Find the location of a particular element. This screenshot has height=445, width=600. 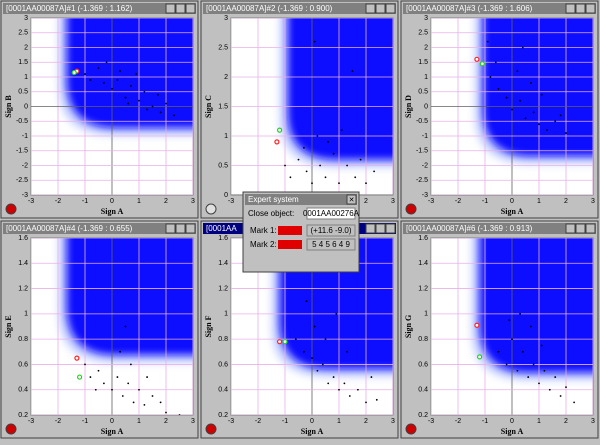

close-value: 0001AA00276A is located at coordinates (331, 213).